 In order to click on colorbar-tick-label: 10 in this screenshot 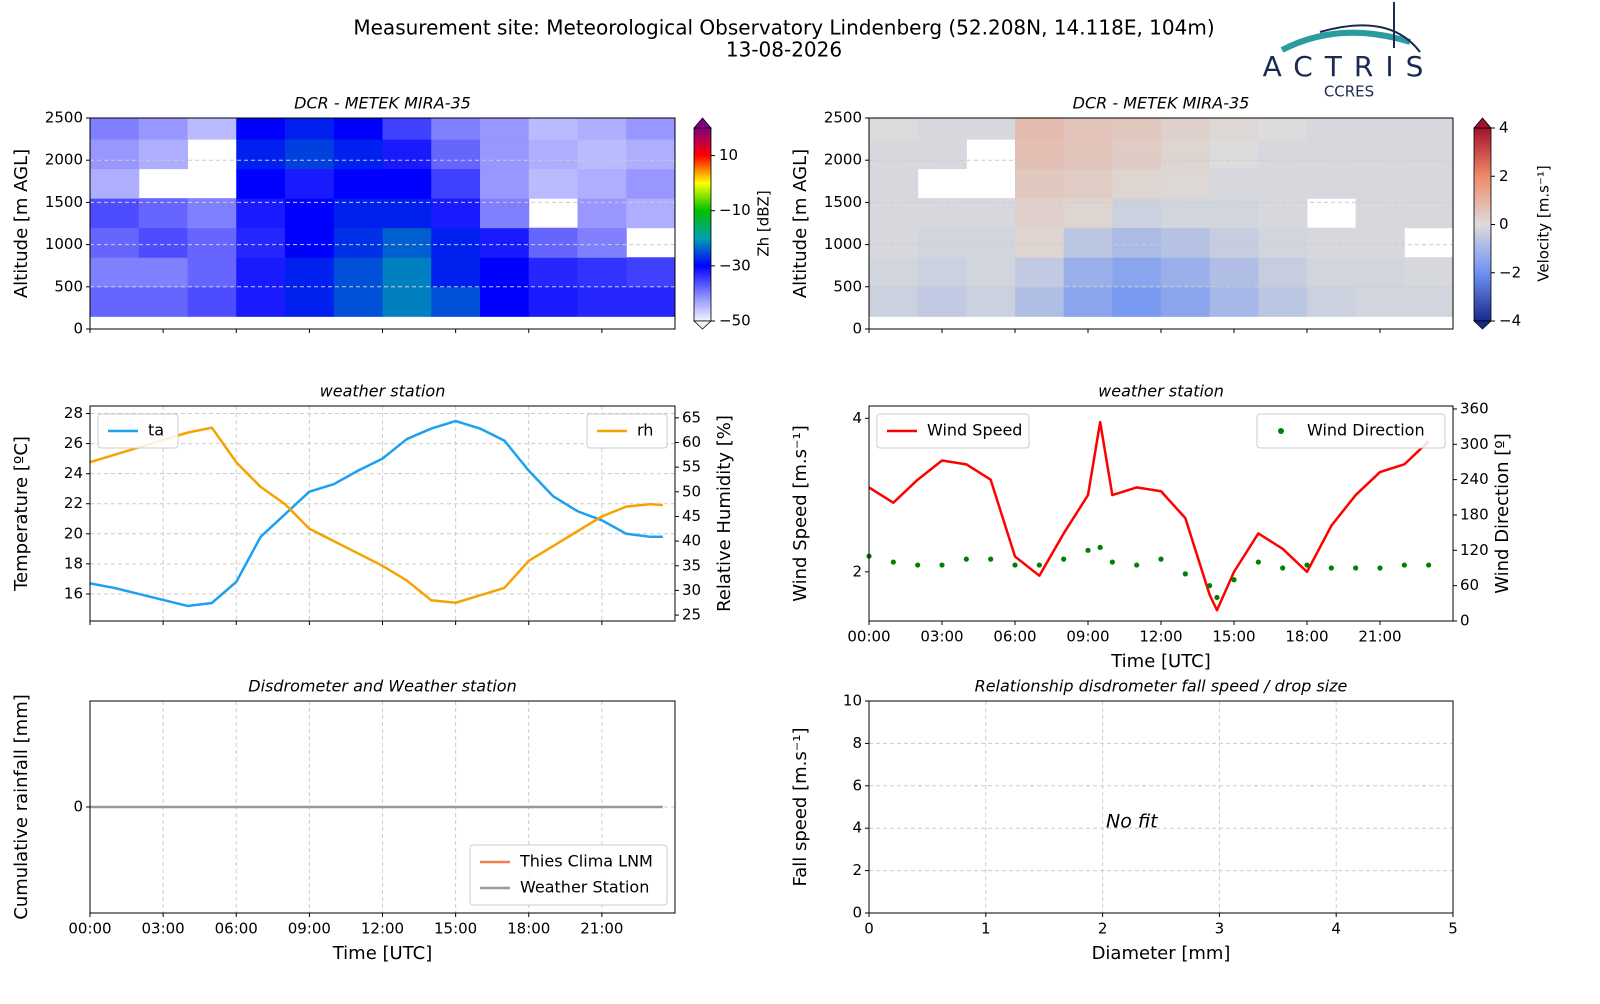, I will do `click(728, 155)`.